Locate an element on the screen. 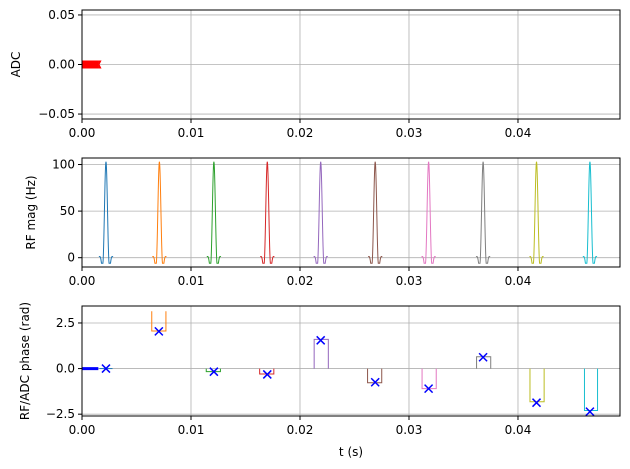 The height and width of the screenshot is (469, 630). y-tick-label: 0.00 is located at coordinates (61, 65).